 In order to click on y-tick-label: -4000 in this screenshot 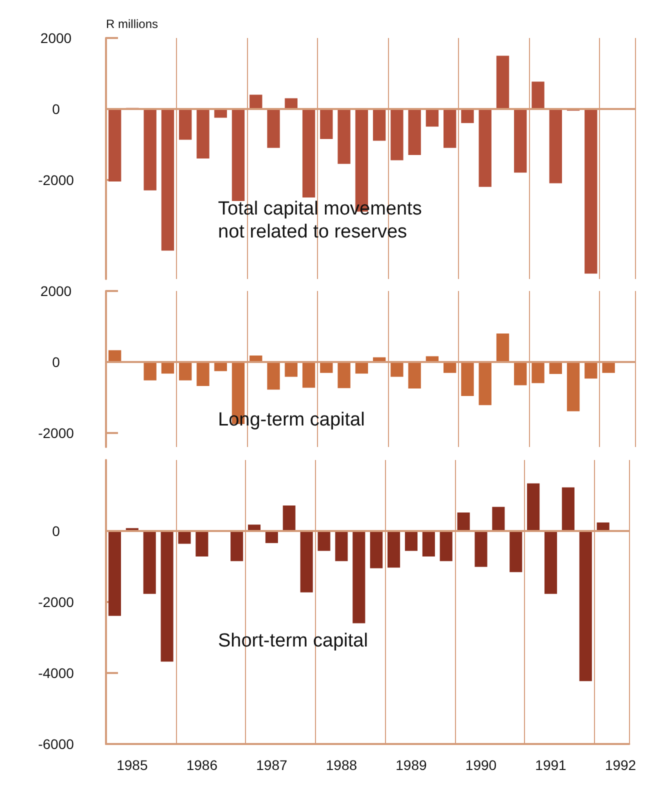, I will do `click(56, 672)`.